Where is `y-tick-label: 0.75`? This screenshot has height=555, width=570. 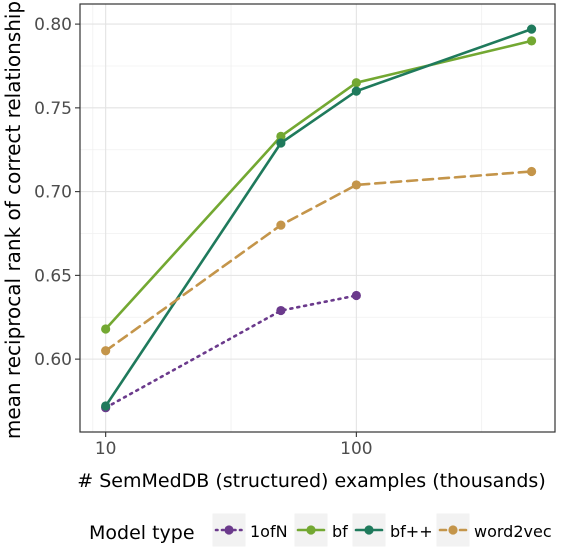 y-tick-label: 0.75 is located at coordinates (53, 109).